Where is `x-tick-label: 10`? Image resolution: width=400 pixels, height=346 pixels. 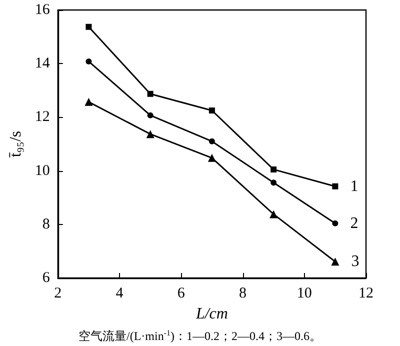
x-tick-label: 10 is located at coordinates (304, 294).